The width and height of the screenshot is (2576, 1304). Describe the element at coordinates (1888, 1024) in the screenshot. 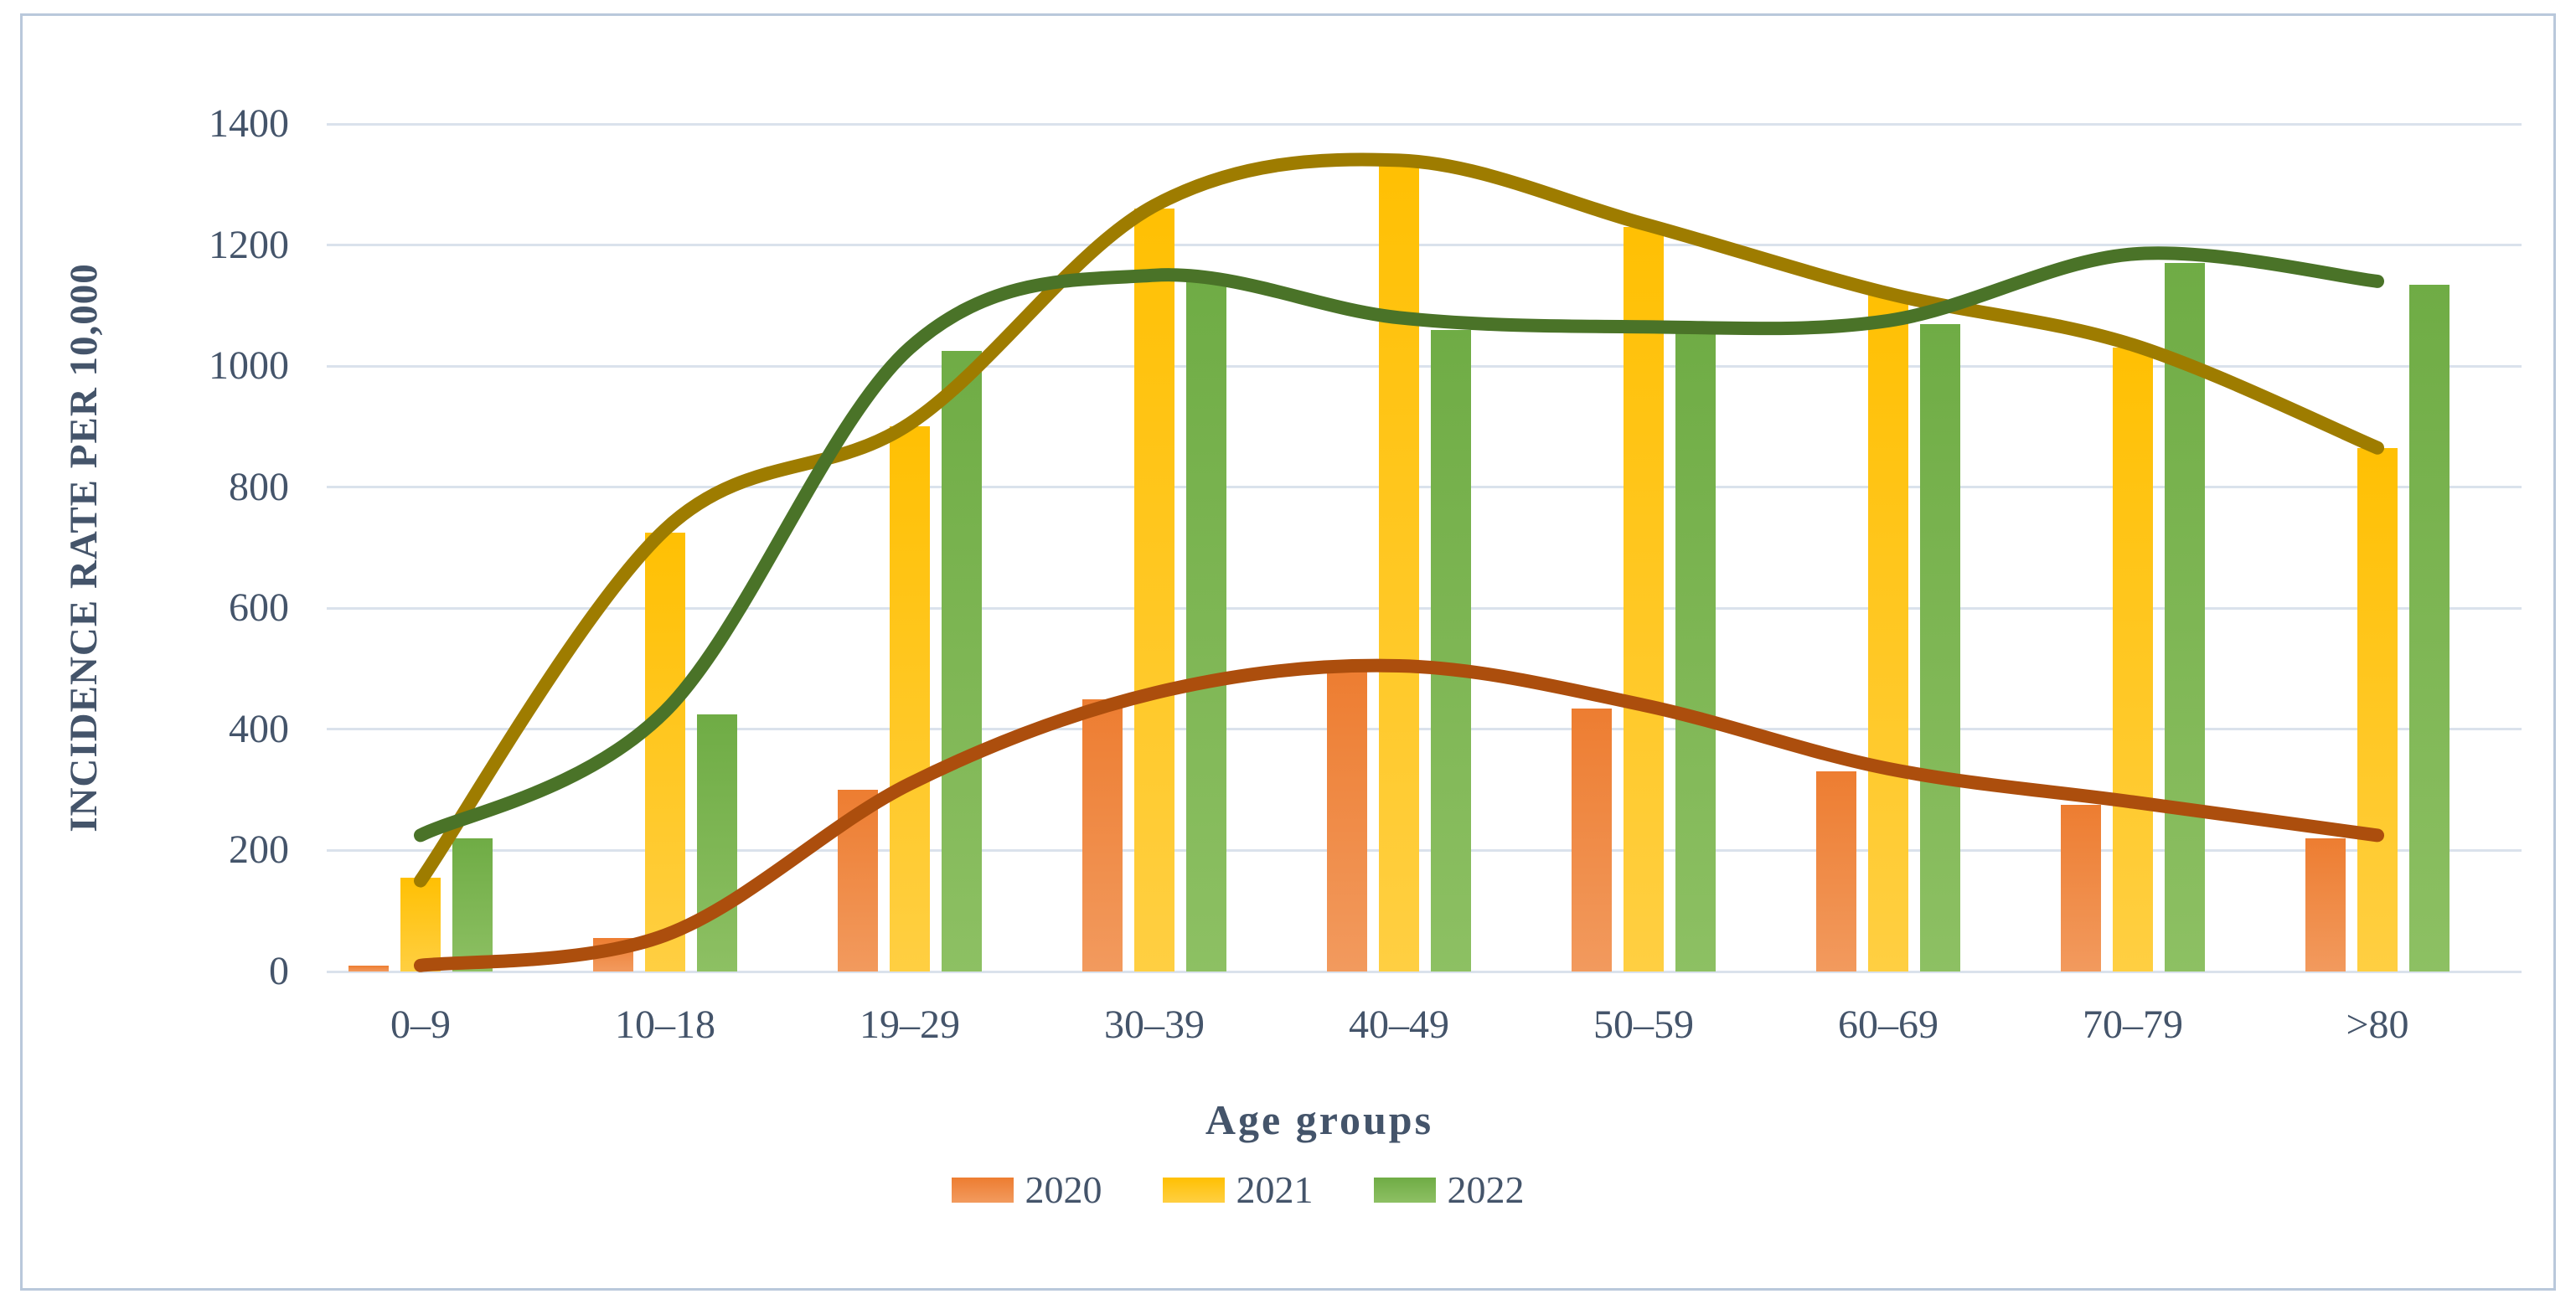

I see `x-tick-label-60–69: 60–69` at that location.